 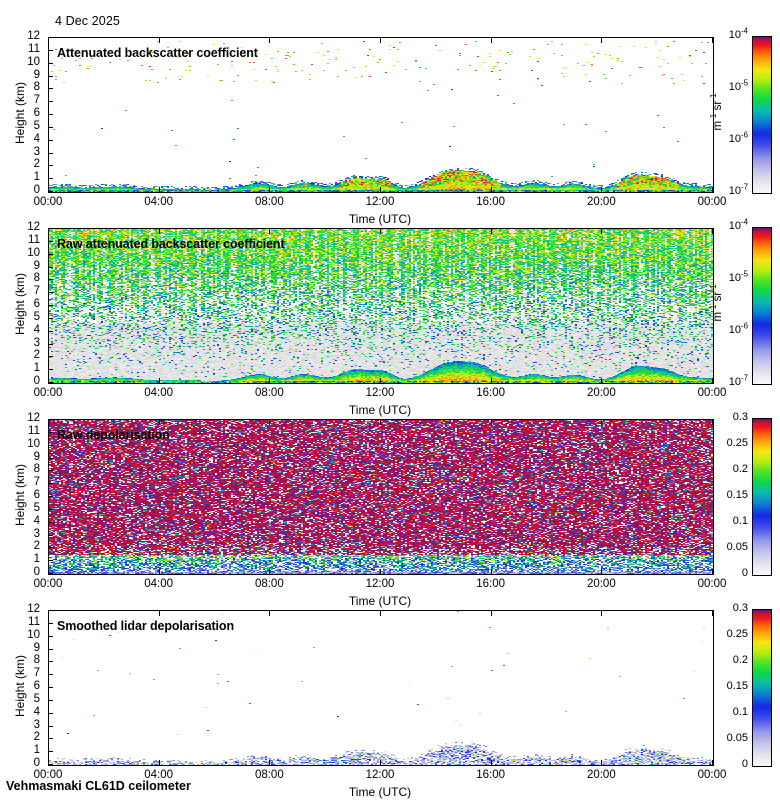 What do you see at coordinates (269, 393) in the screenshot?
I see `x-tick-label: 08:00` at bounding box center [269, 393].